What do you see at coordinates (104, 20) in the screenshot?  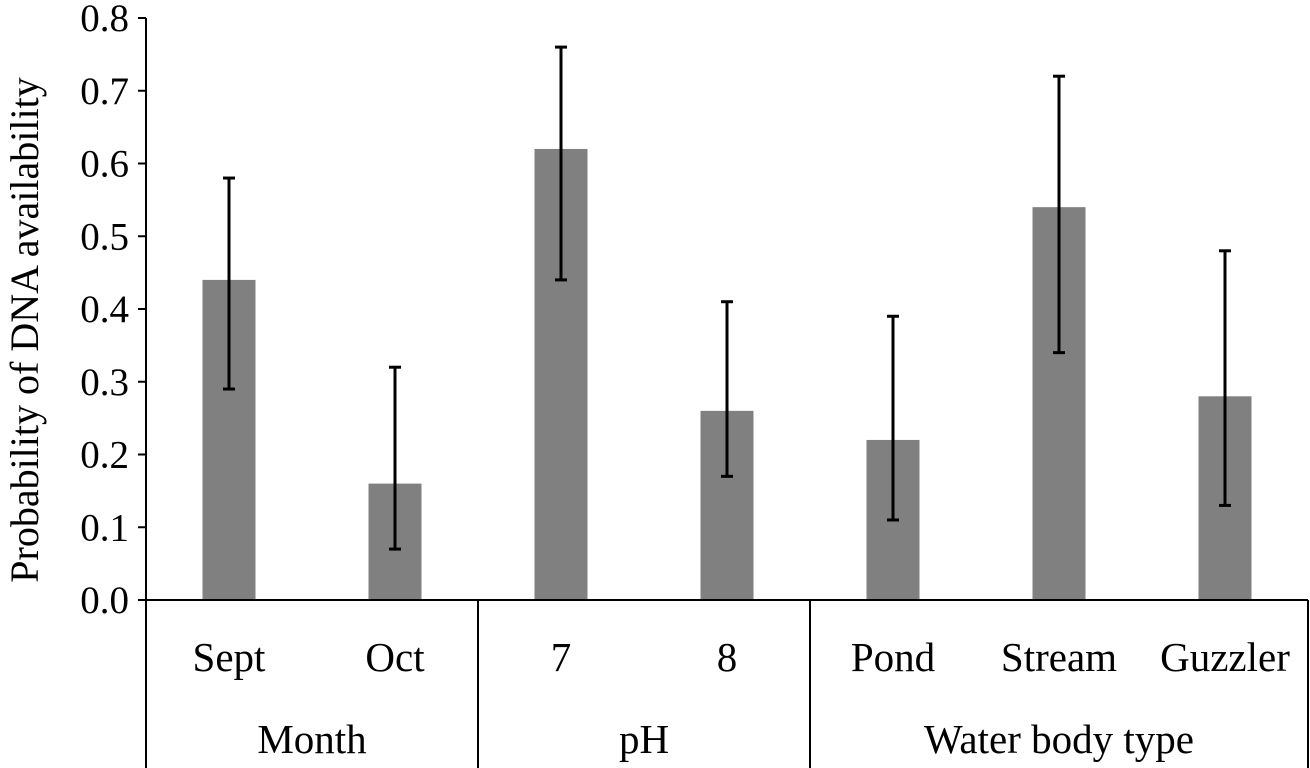 I see `y-tick-label: 0.8` at bounding box center [104, 20].